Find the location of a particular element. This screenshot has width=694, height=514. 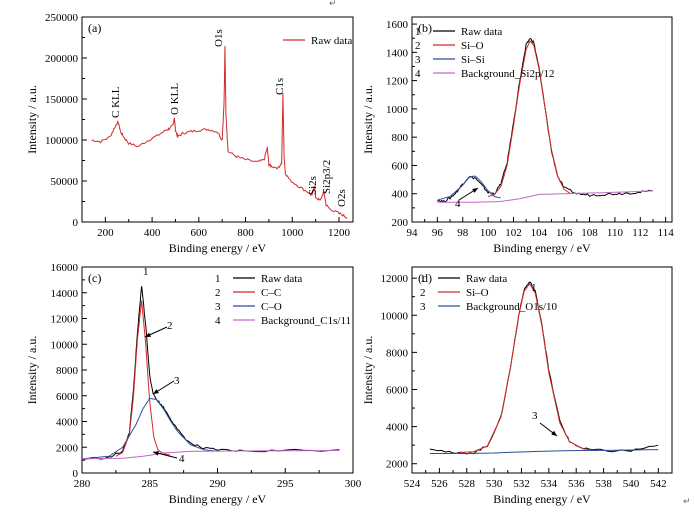

peak-annotation: Si2s is located at coordinates (313, 185).